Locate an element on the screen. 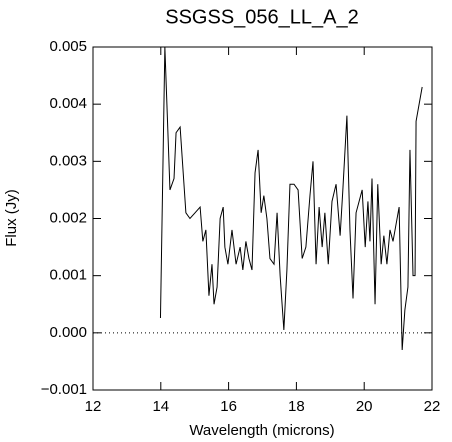  x-tick-label: 22 is located at coordinates (432, 406).